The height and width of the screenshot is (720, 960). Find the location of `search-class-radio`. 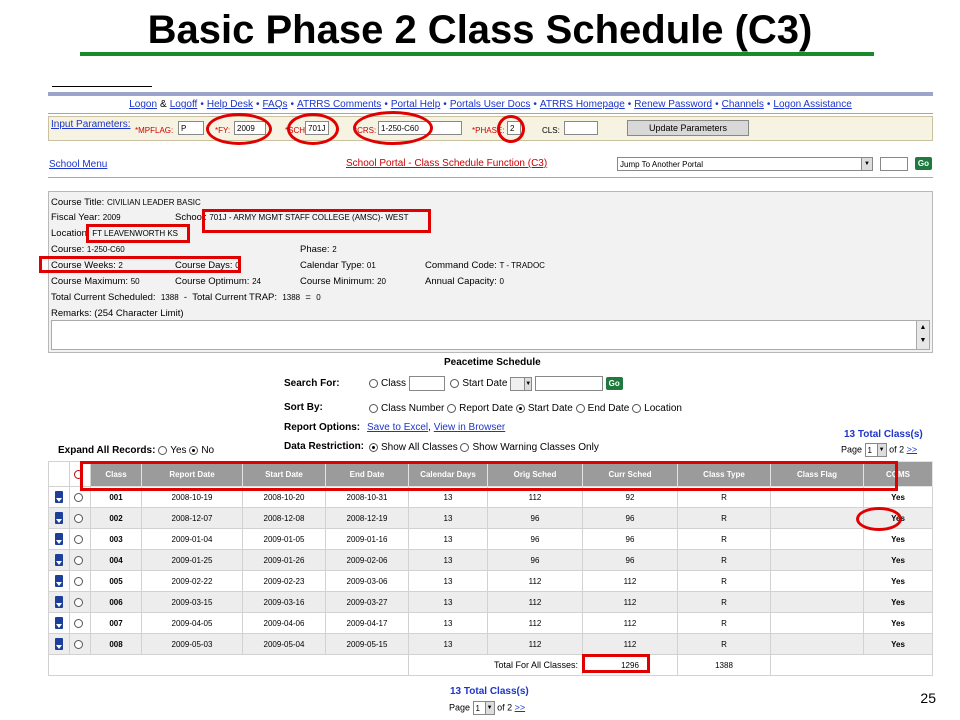

search-class-radio is located at coordinates (373, 383).